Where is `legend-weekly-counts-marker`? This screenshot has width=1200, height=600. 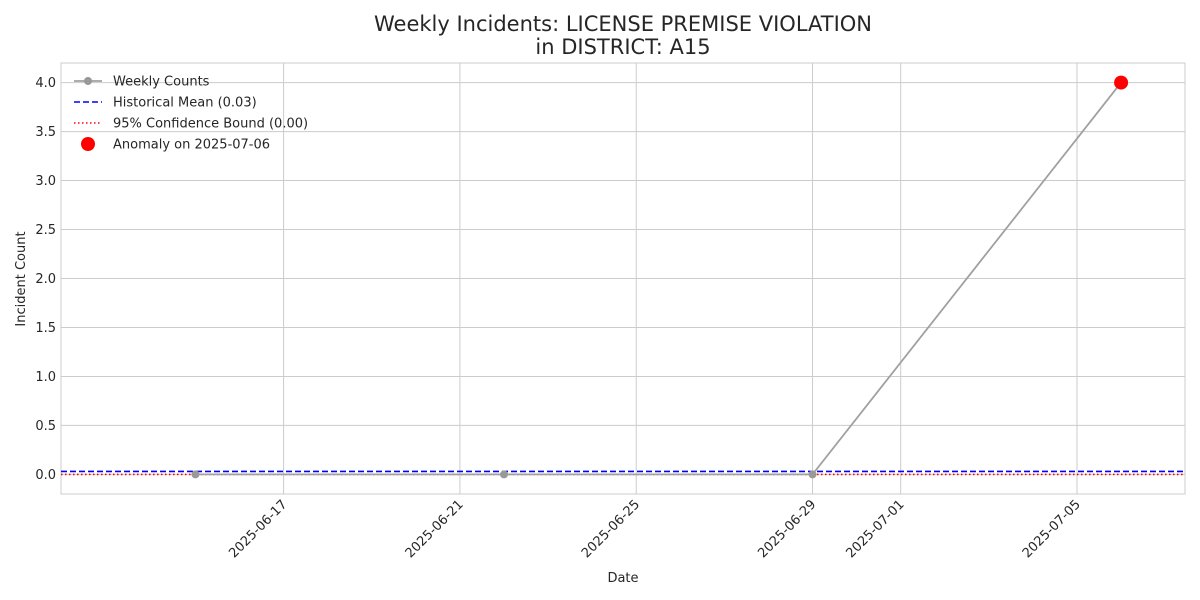 legend-weekly-counts-marker is located at coordinates (88, 81).